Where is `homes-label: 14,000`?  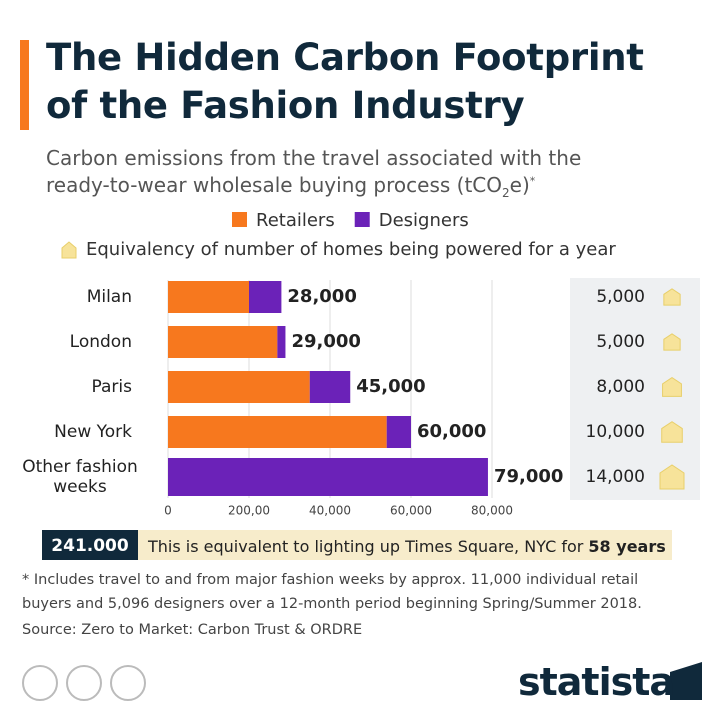
homes-label: 14,000 is located at coordinates (615, 477).